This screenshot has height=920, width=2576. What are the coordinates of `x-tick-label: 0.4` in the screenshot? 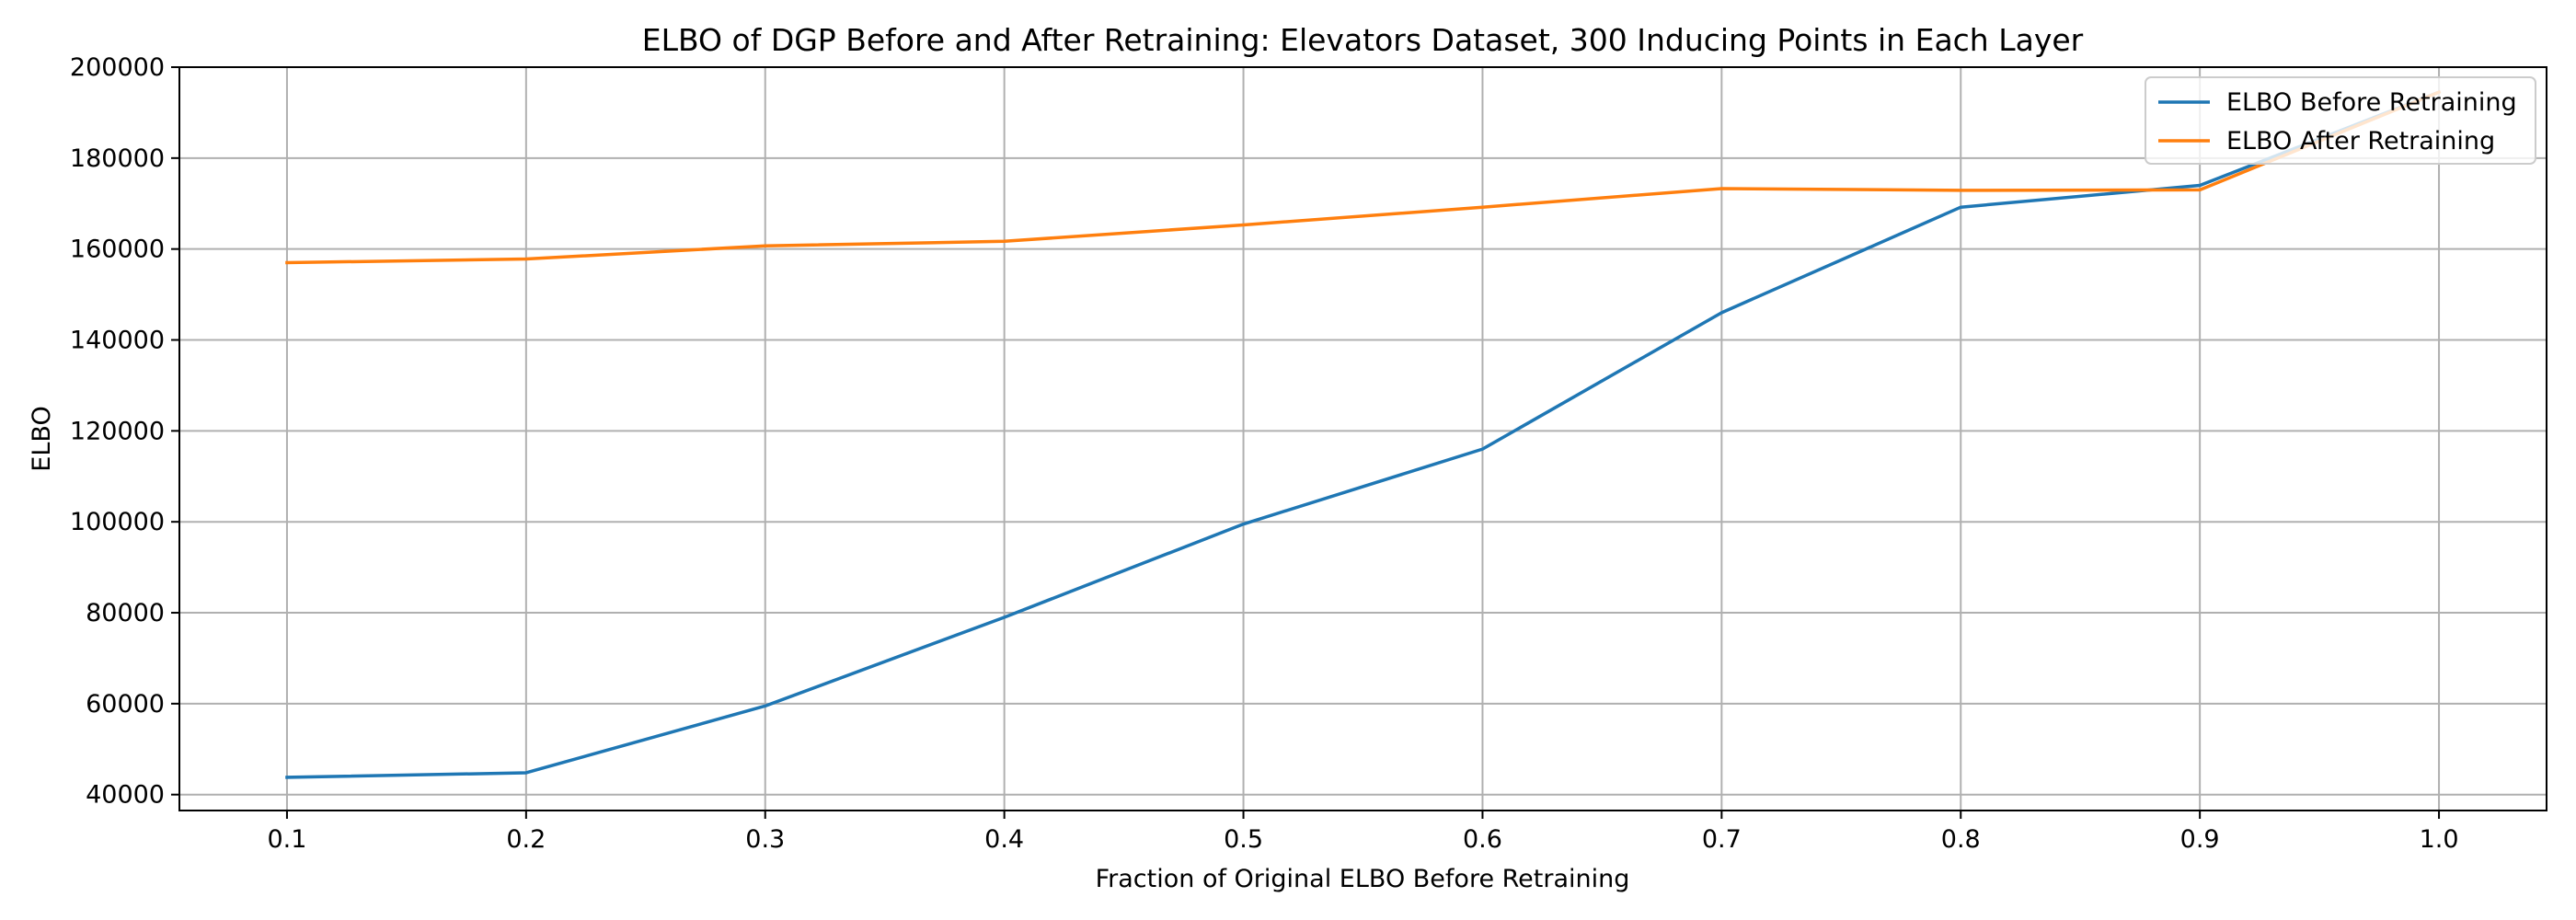 It's located at (1004, 839).